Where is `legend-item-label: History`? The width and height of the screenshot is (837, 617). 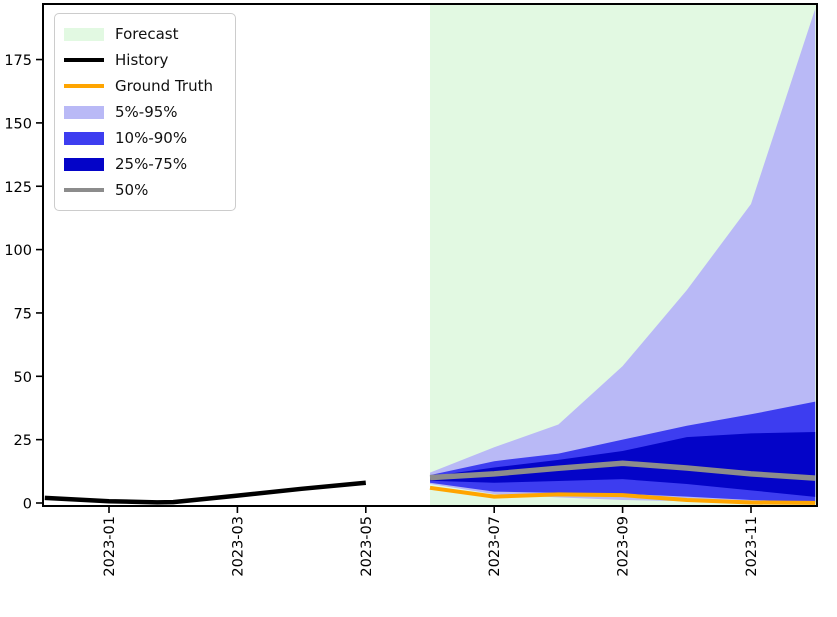 legend-item-label: History is located at coordinates (142, 59).